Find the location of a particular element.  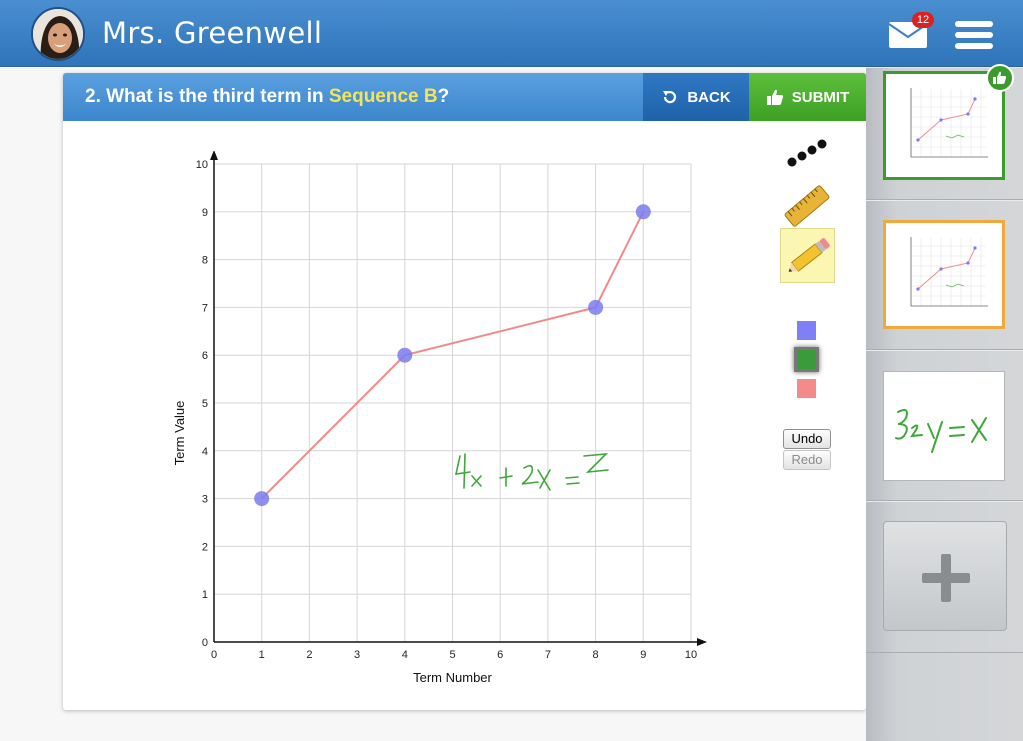

submit-button: SUBMIT is located at coordinates (807, 97).